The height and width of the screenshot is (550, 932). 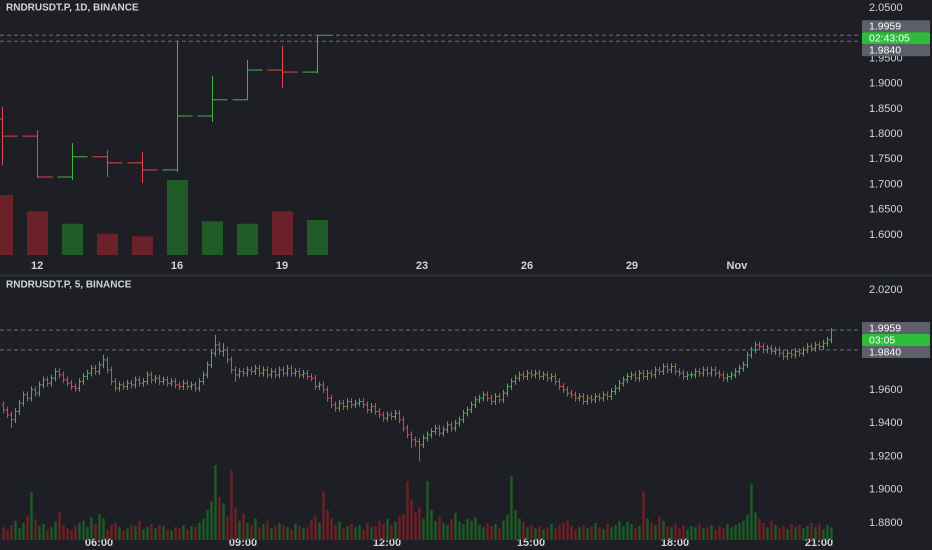 I want to click on countdown-tag: 03:05, so click(x=882, y=340).